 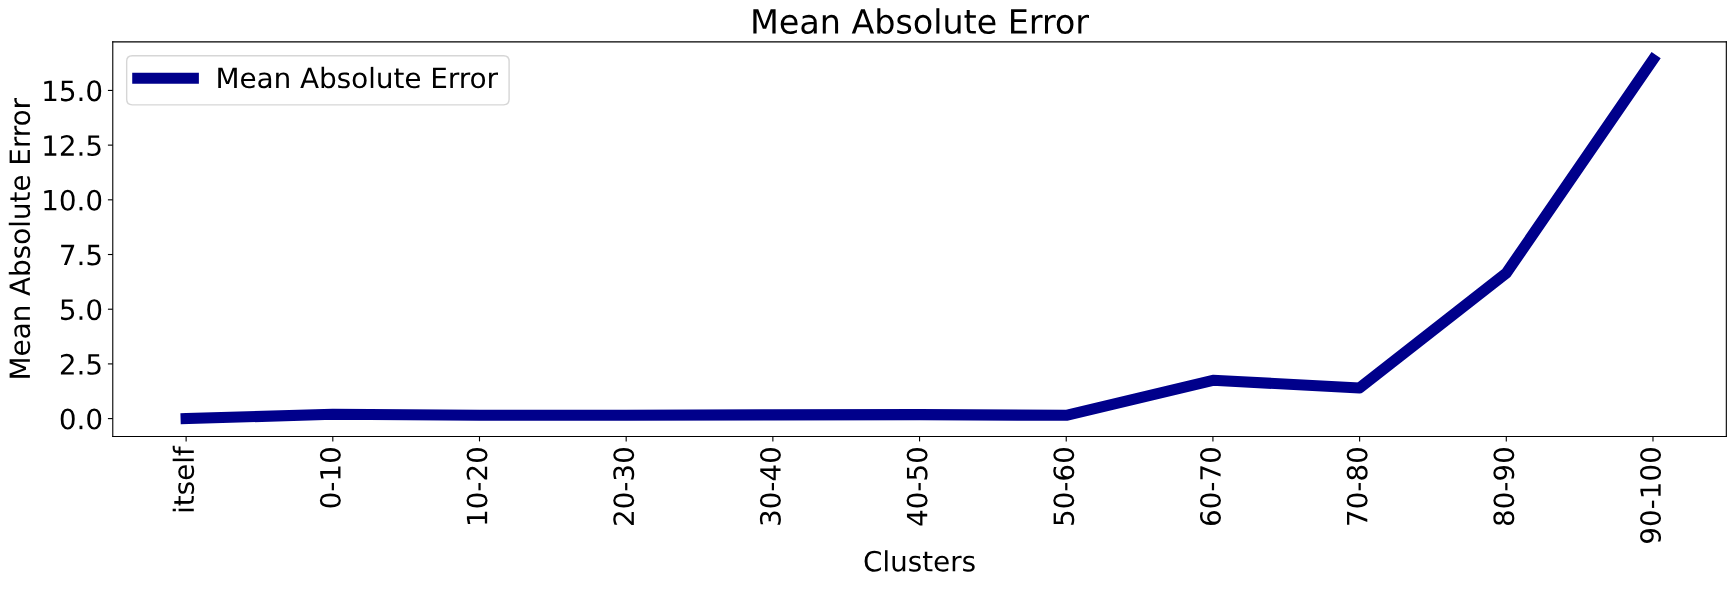 I want to click on x-tick-label: 20-30, so click(x=624, y=486).